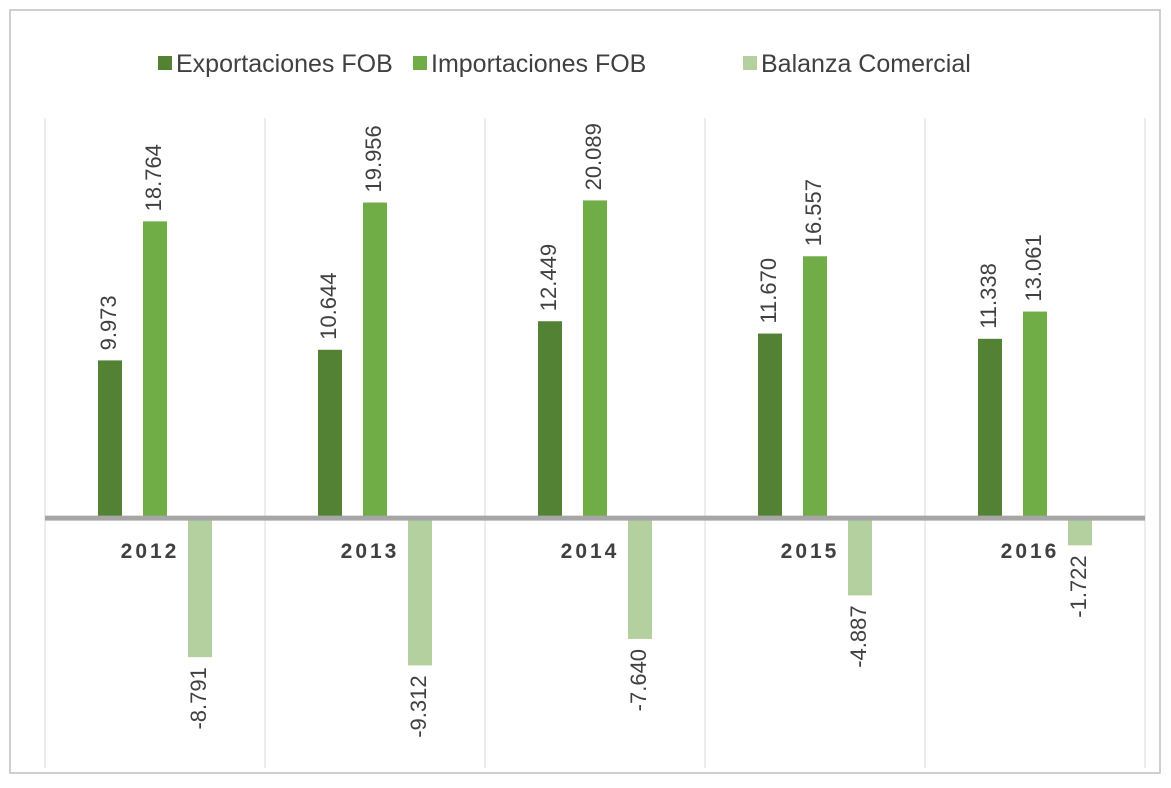 The image size is (1171, 788). What do you see at coordinates (858, 636) in the screenshot?
I see `data-label: -4.887` at bounding box center [858, 636].